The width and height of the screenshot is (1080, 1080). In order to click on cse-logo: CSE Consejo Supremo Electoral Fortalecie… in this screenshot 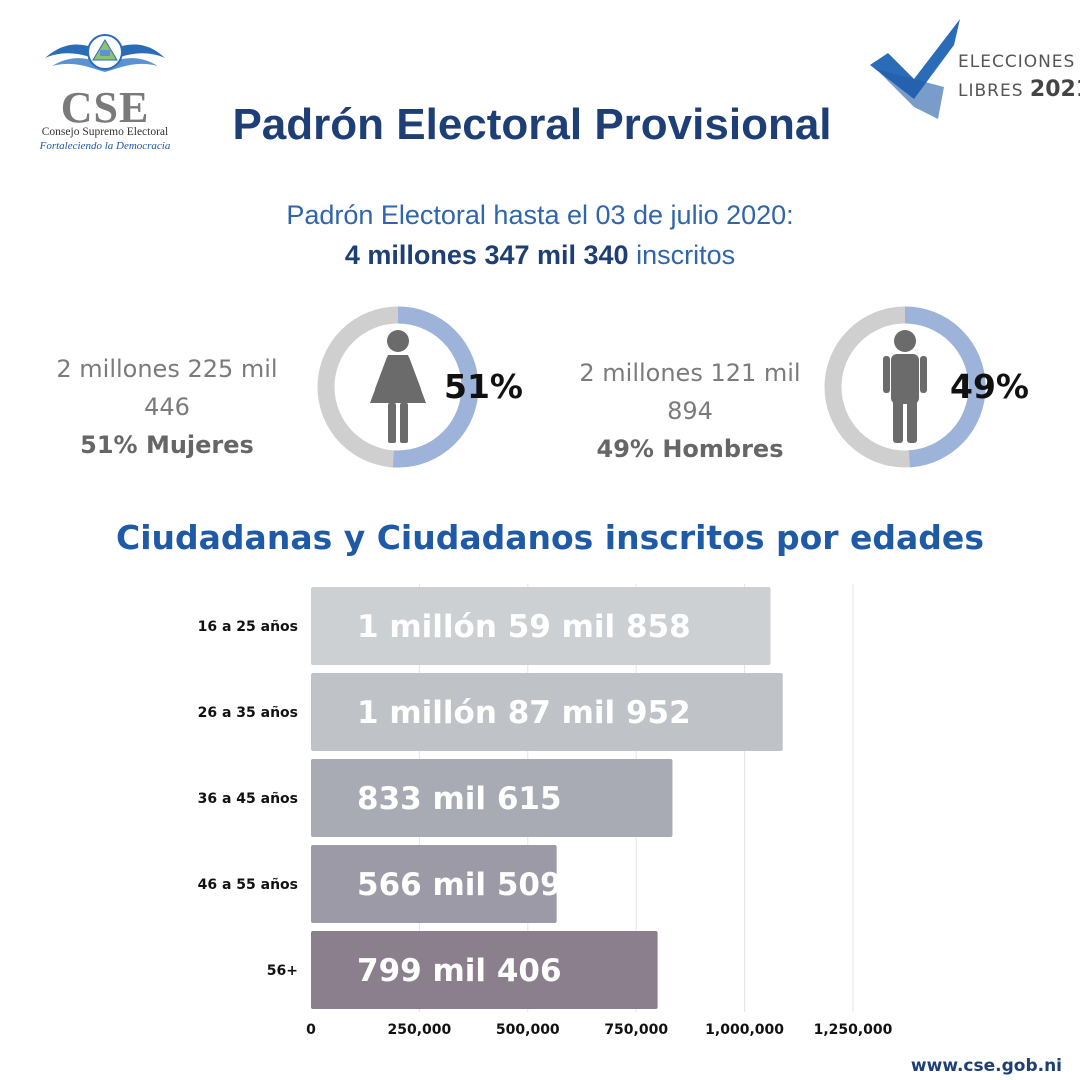, I will do `click(110, 89)`.